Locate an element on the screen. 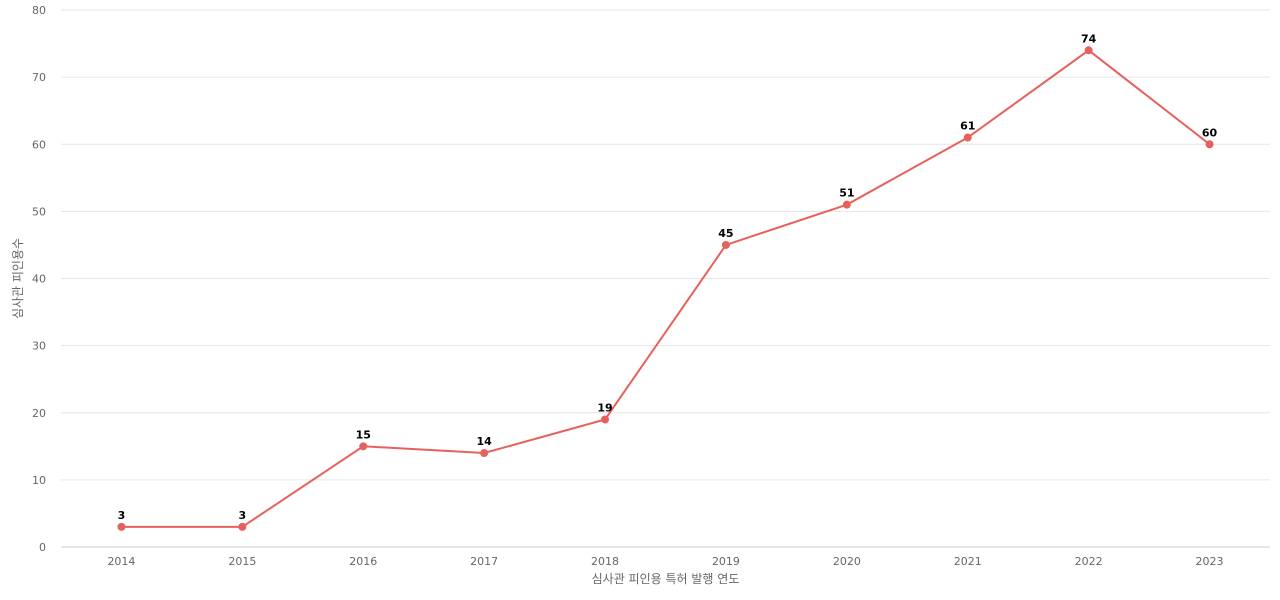  x-tick-label: 2017 is located at coordinates (484, 561).